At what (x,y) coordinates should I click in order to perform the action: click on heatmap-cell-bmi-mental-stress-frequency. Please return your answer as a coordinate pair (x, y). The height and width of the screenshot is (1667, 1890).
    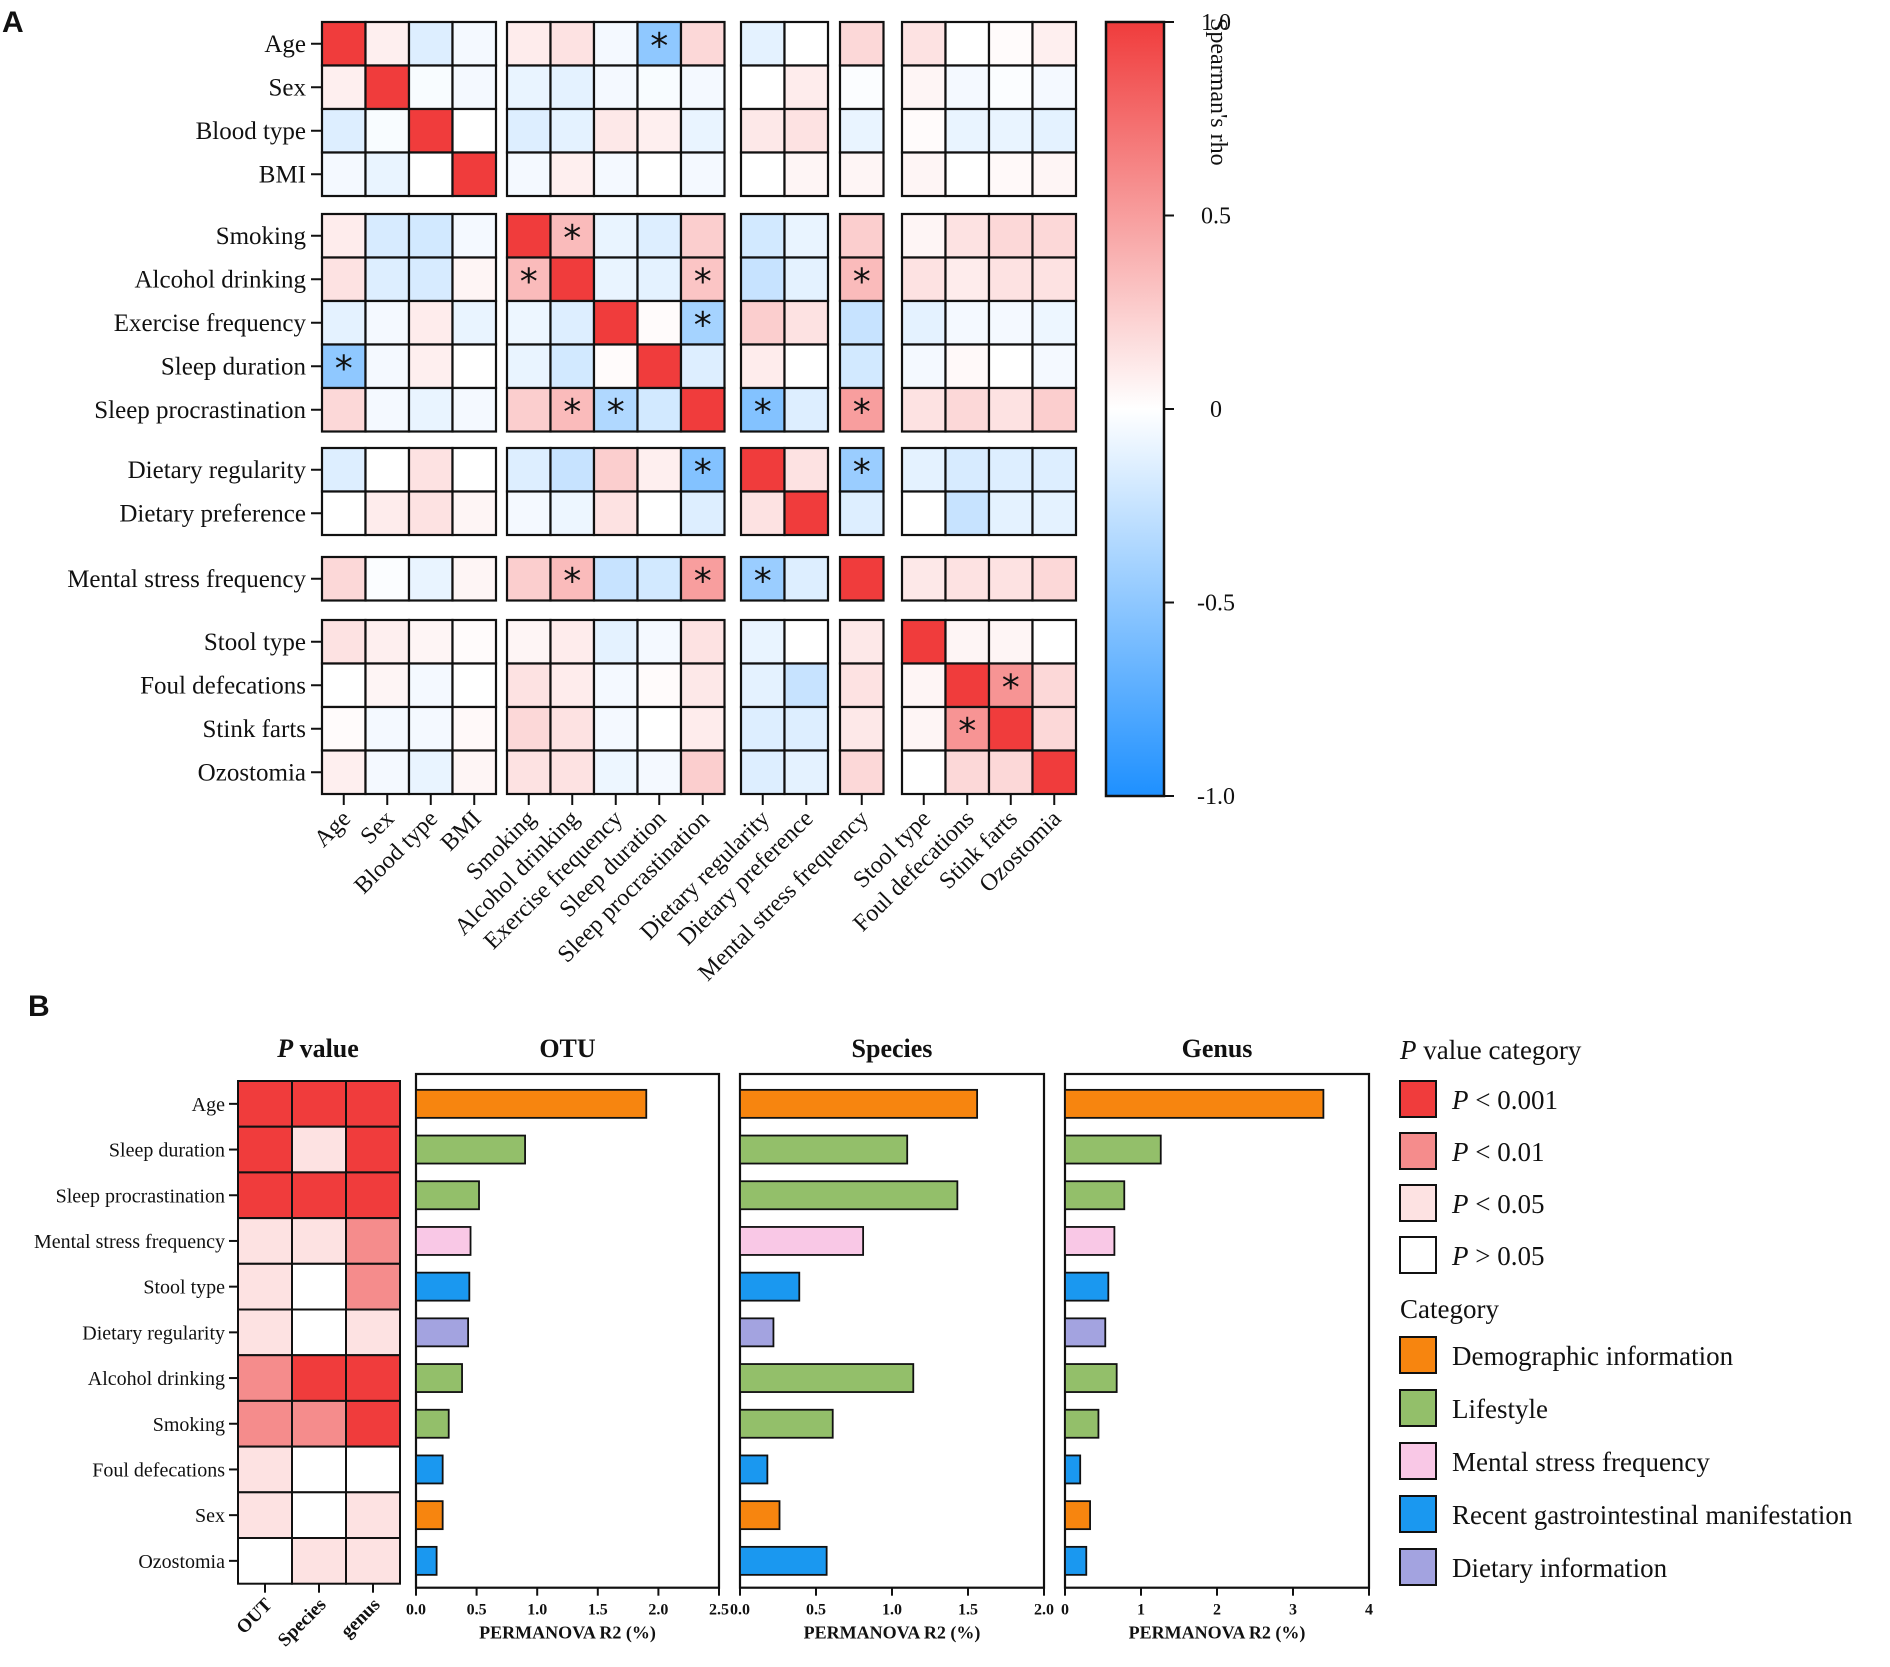
    Looking at the image, I should click on (861, 174).